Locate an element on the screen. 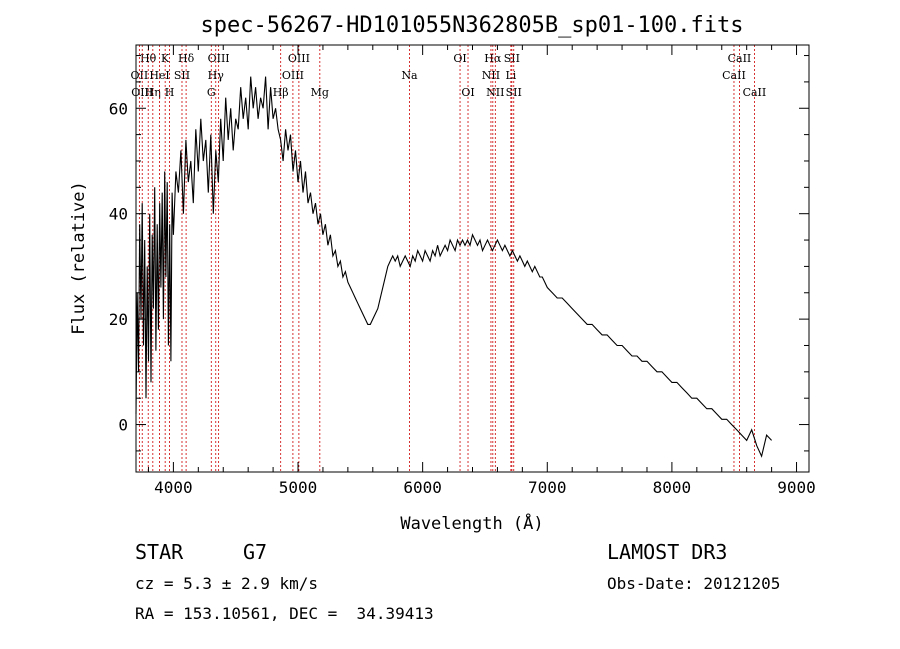 Image resolution: width=900 pixels, height=649 pixels. x-tick-label: 8000 is located at coordinates (672, 487).